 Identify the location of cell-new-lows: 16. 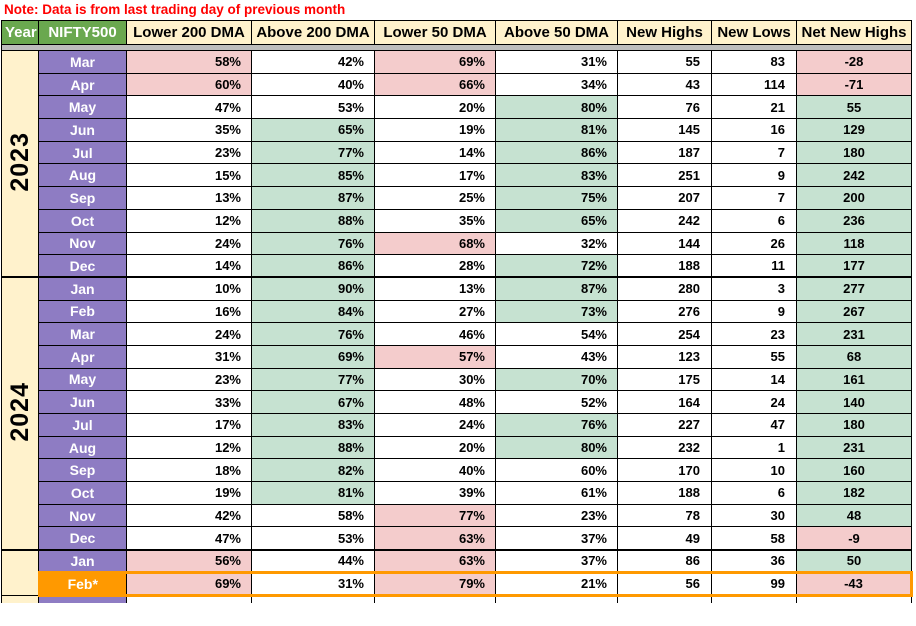
(754, 130).